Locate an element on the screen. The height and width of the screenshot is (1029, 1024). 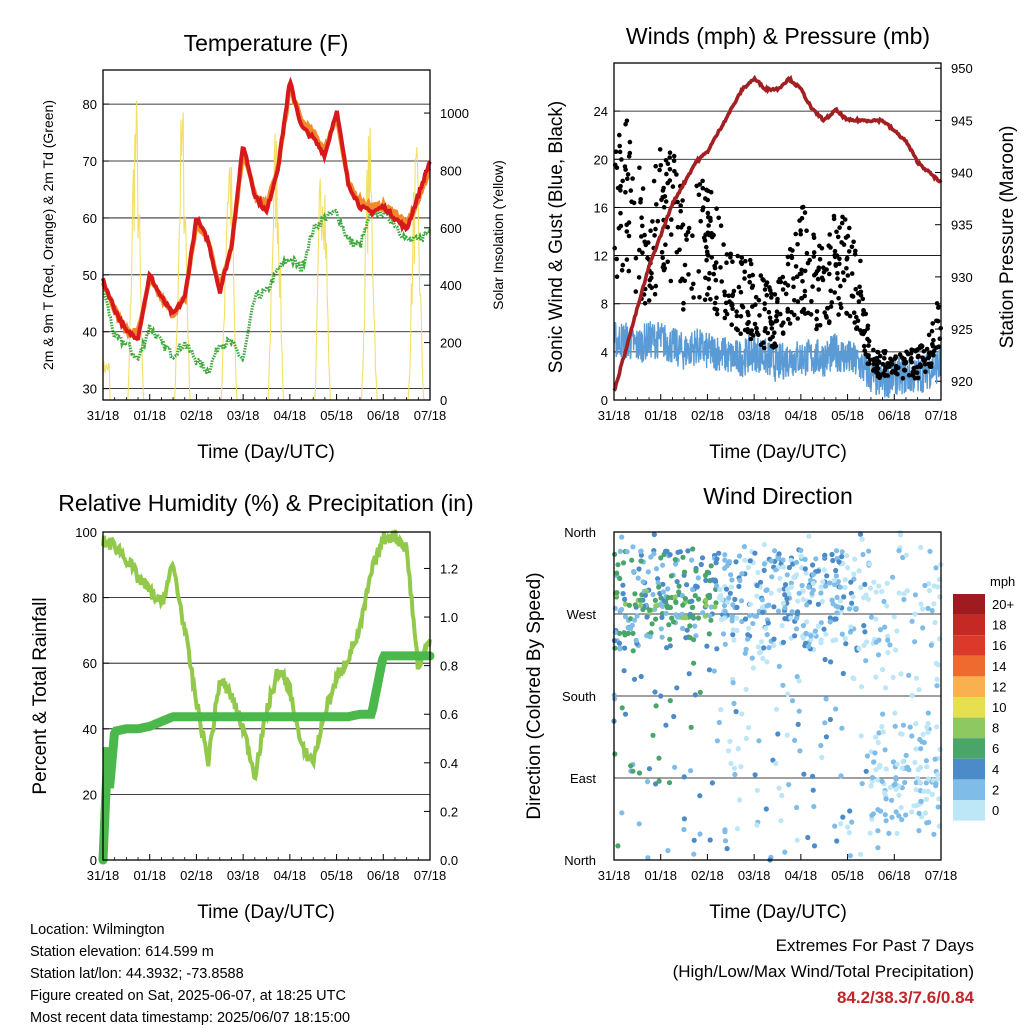
temperature-x-tick-label: 05/18 is located at coordinates (336, 415).